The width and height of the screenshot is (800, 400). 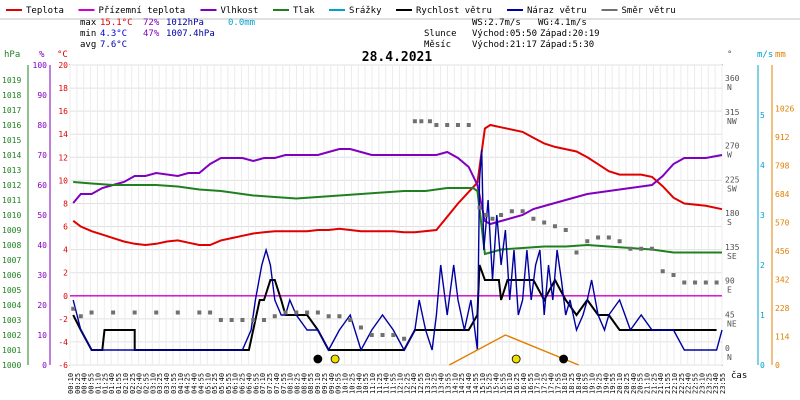 I want to click on tick-label-rain: 570, so click(x=782, y=223).